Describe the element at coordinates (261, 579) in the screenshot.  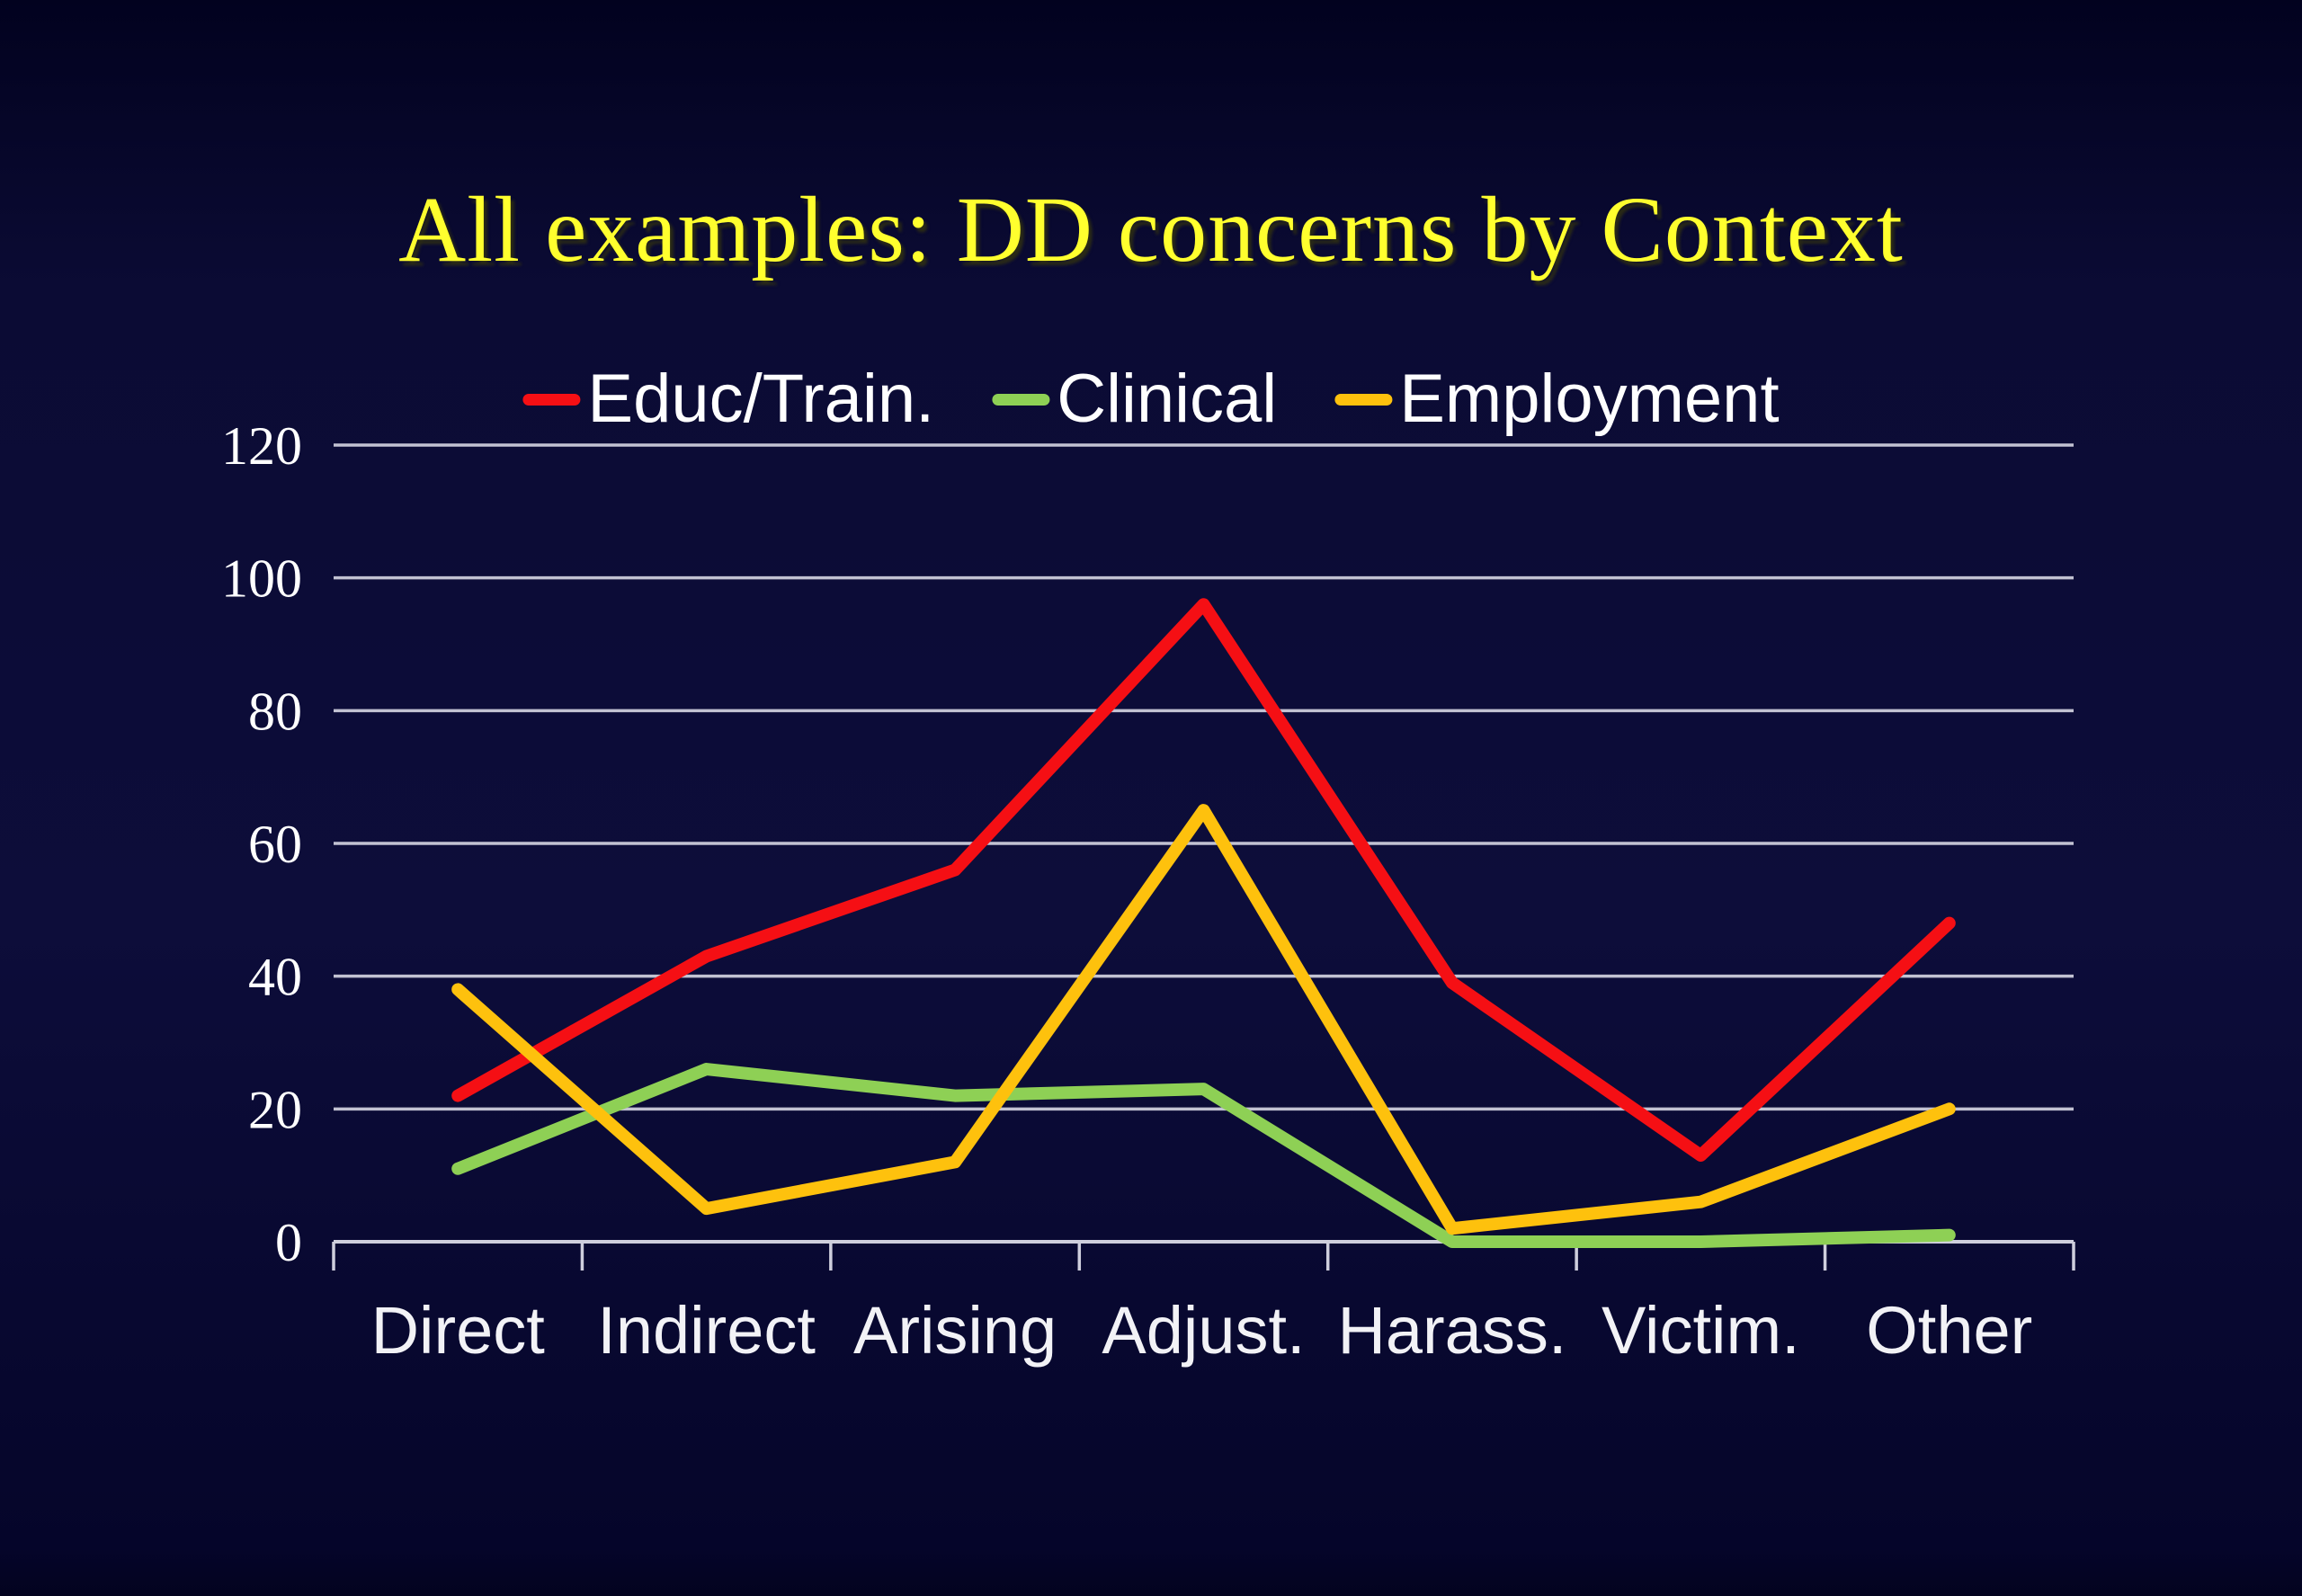
I see `y-tick-label-100: 100` at that location.